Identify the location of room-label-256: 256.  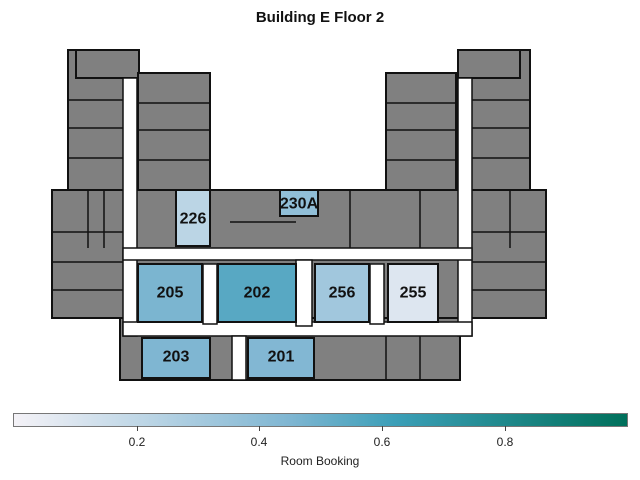
(342, 293).